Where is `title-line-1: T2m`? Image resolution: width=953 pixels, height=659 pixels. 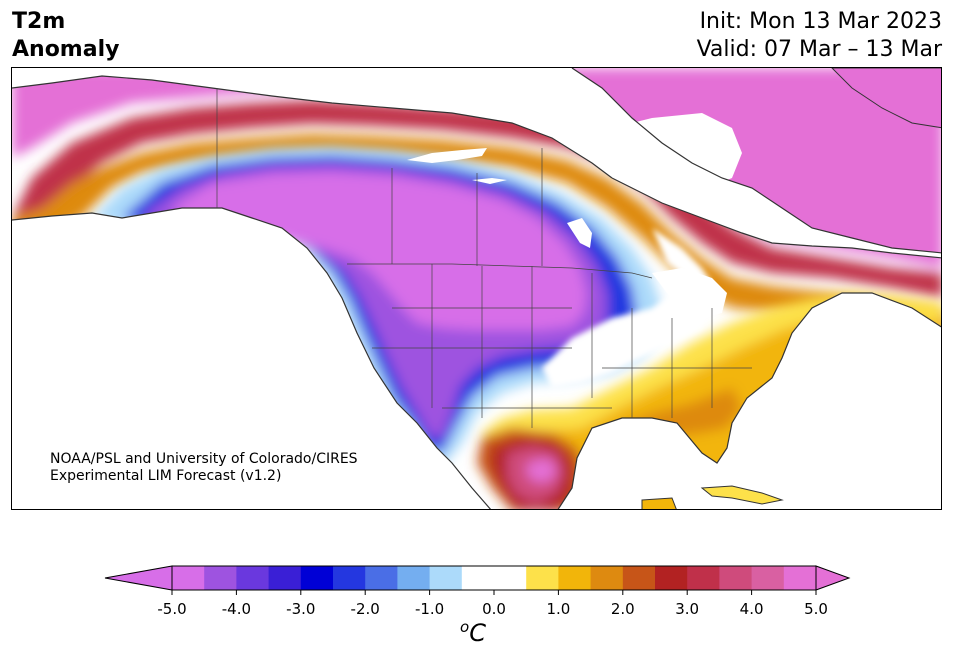 title-line-1: T2m is located at coordinates (39, 21).